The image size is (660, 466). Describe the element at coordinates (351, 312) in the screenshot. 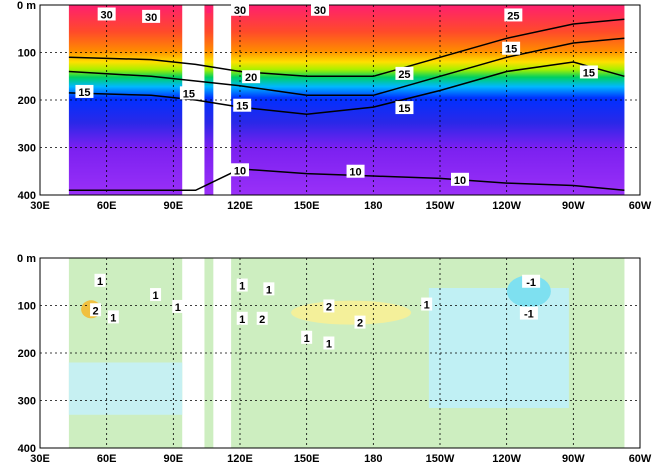

I see `positive-anomaly-core` at that location.